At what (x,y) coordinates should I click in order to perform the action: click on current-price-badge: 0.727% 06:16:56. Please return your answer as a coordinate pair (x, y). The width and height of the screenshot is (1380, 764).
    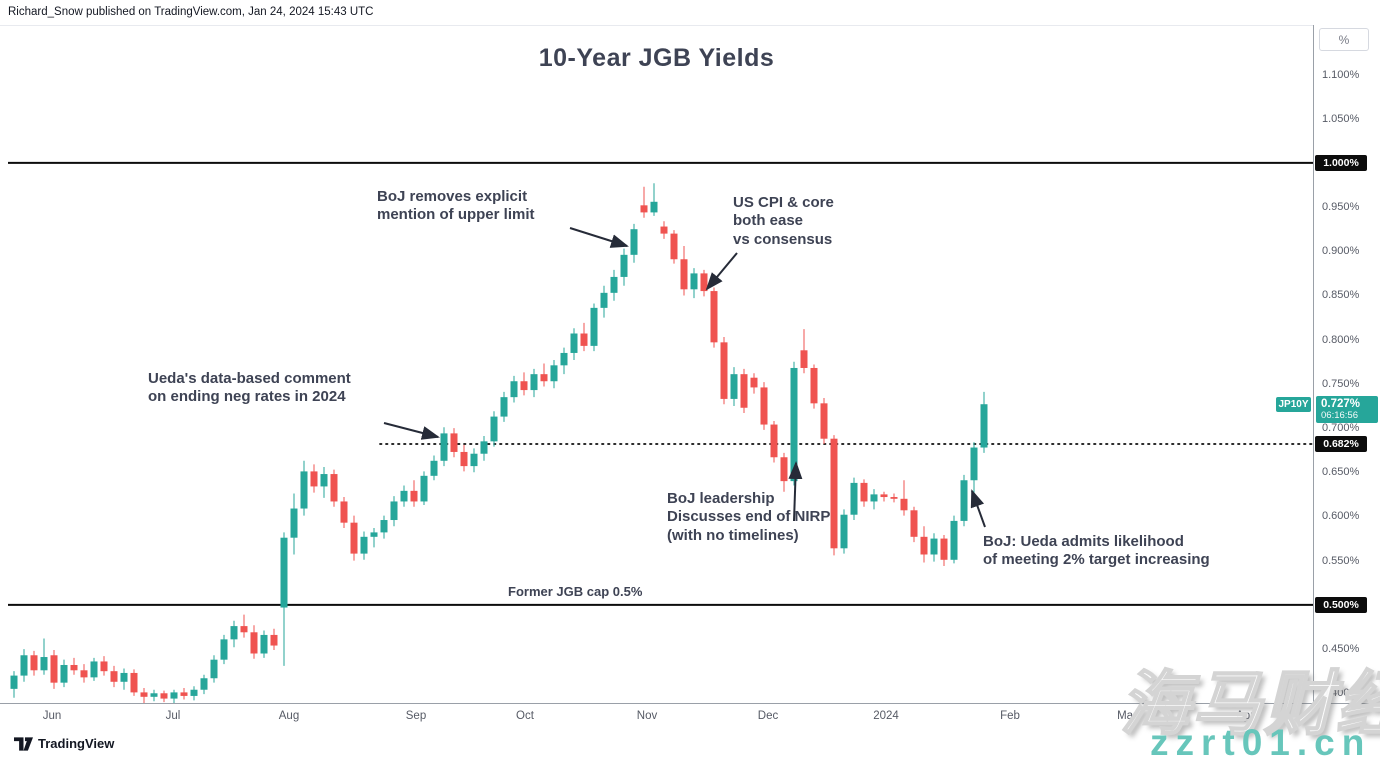
    Looking at the image, I should click on (1347, 410).